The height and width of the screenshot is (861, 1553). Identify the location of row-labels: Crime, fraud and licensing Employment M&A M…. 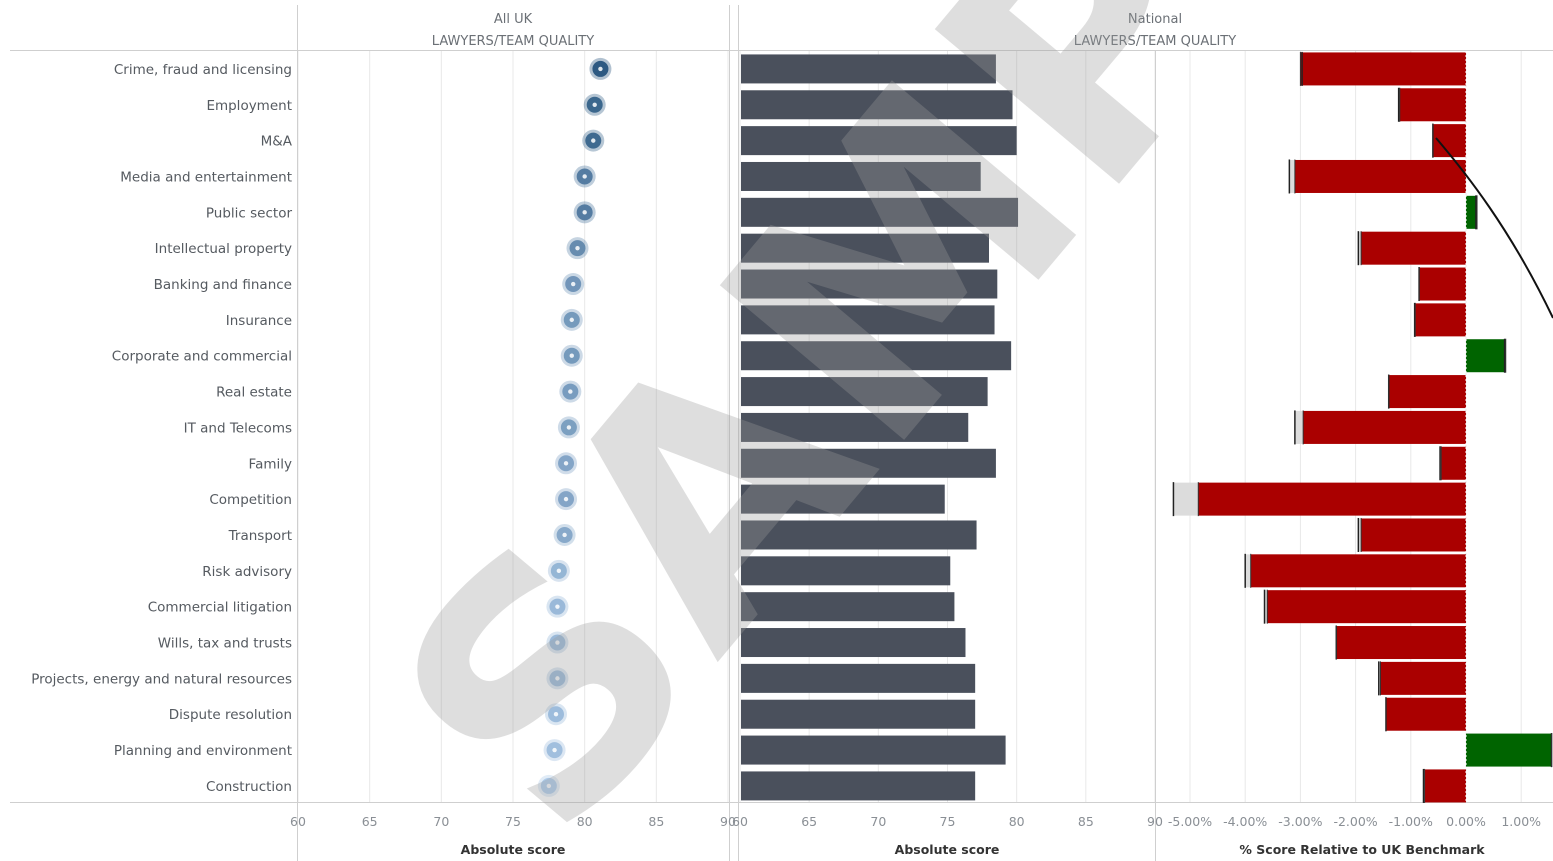
(162, 428).